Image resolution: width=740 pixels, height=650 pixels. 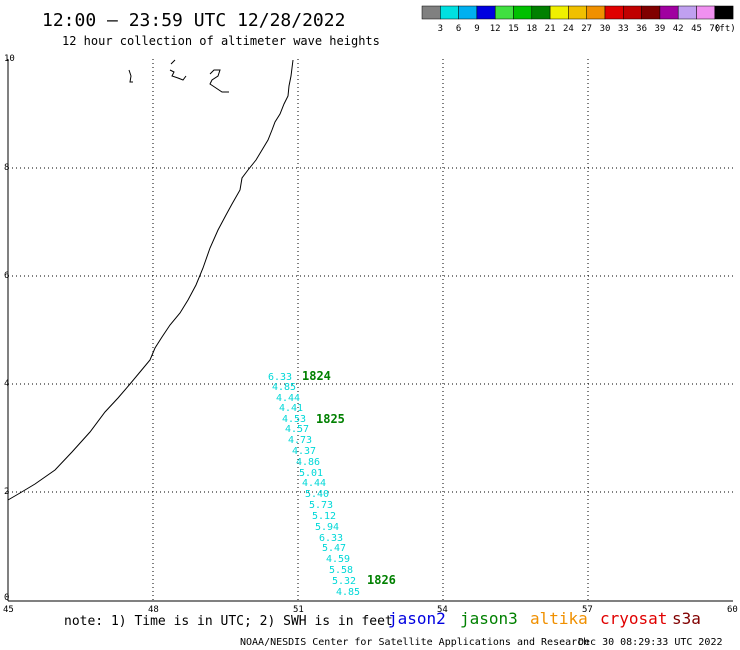 I want to click on legend-label: 15, so click(x=513, y=29).